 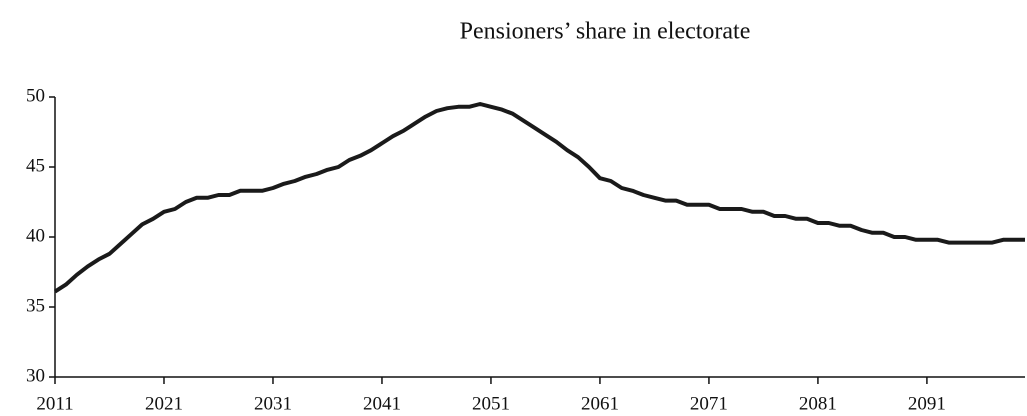 I want to click on y-tick-label: 50, so click(x=35, y=95).